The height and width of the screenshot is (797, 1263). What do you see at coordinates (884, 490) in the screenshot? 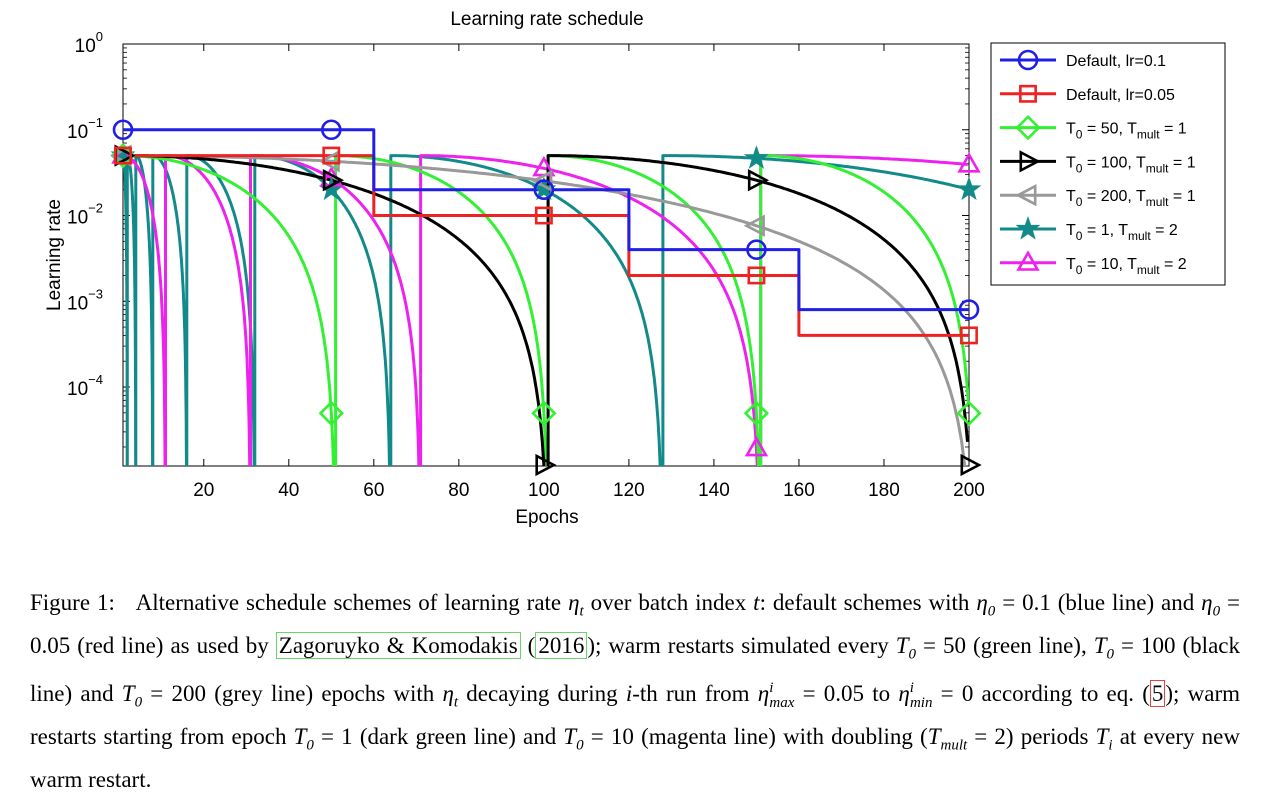
I see `x-tick-label: 180` at bounding box center [884, 490].